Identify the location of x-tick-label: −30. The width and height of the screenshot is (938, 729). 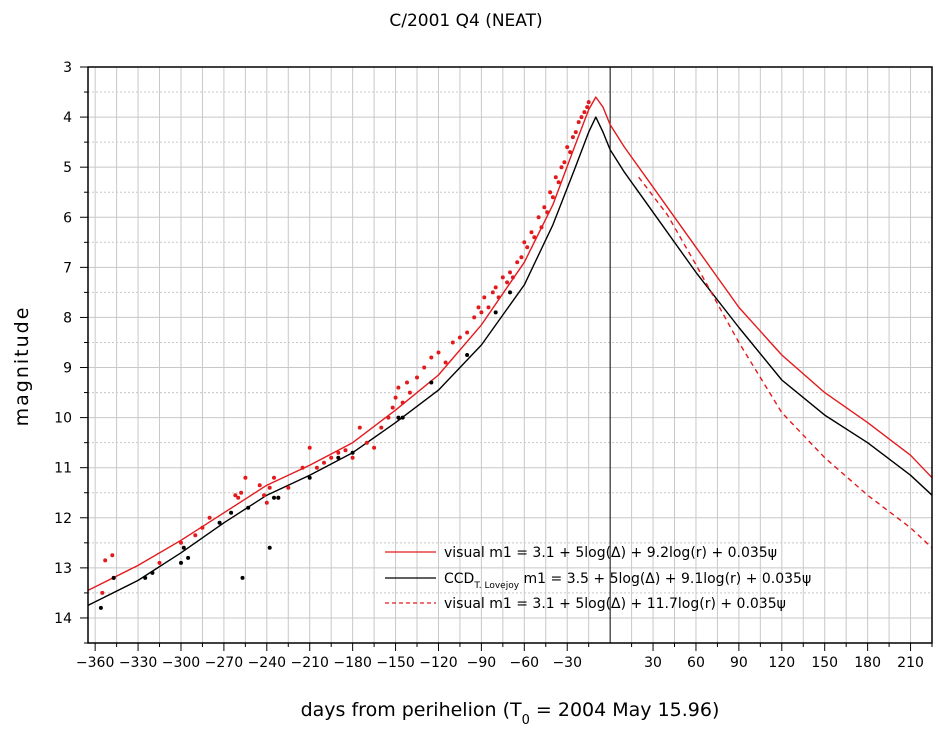
(567, 663).